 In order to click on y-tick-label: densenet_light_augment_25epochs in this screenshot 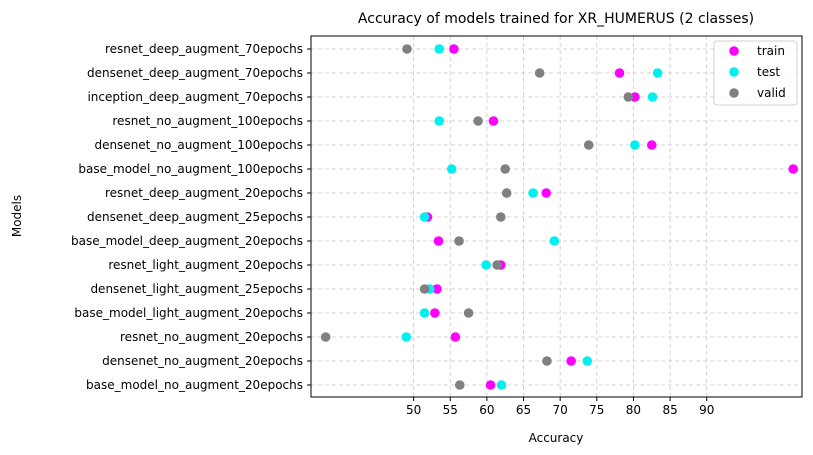, I will do `click(196, 289)`.